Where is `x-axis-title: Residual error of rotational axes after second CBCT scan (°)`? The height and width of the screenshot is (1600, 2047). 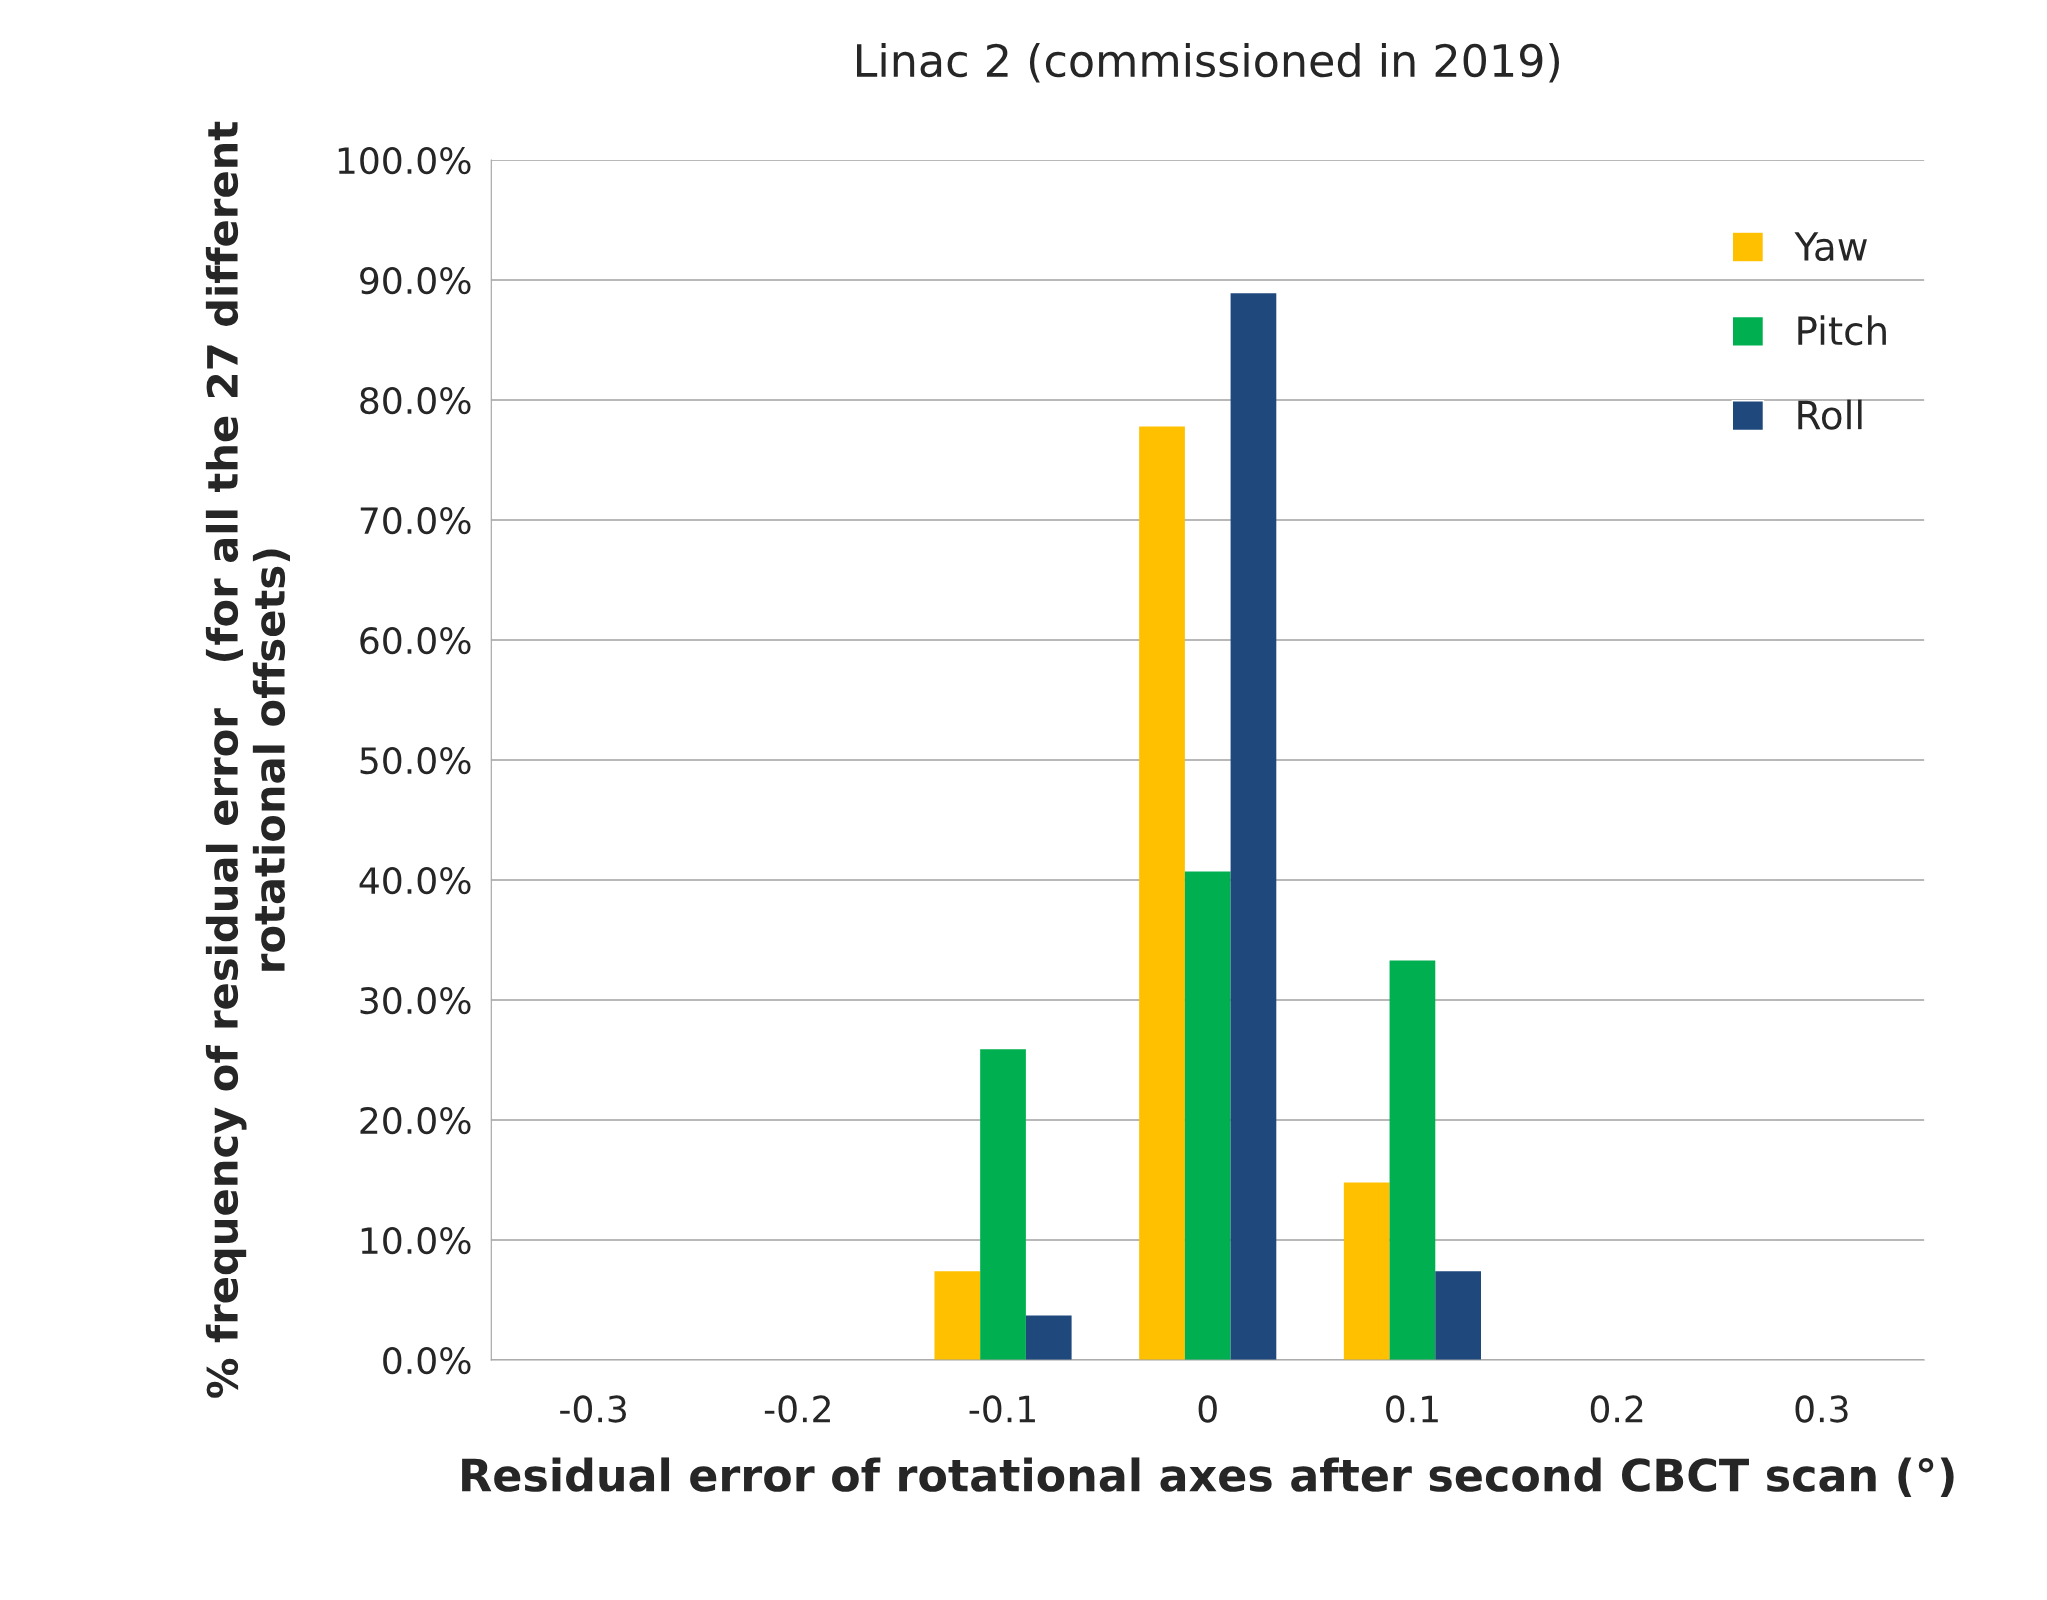 x-axis-title: Residual error of rotational axes after second CBCT scan (°) is located at coordinates (1208, 1477).